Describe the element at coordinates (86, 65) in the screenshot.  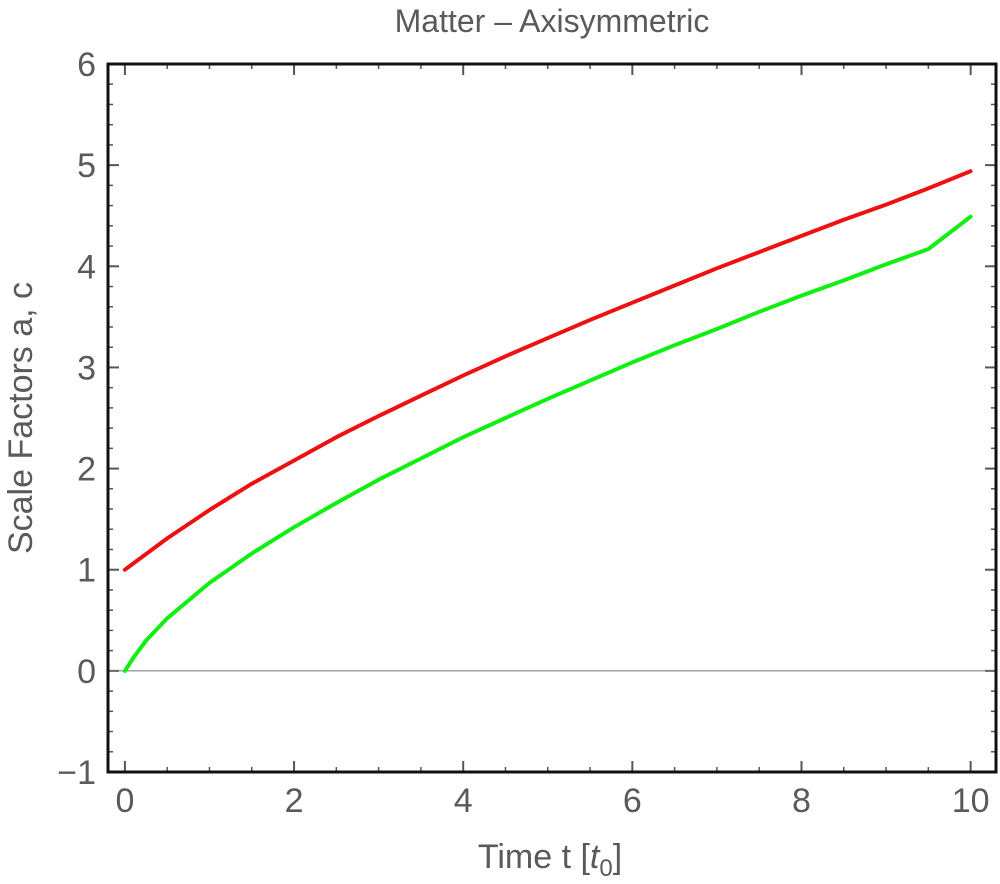
I see `y-tick-label: 6` at that location.